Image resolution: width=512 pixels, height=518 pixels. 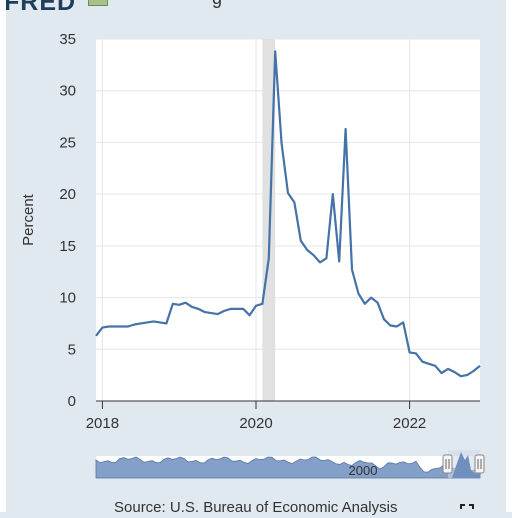 I want to click on navigator-selection-spark, so click(x=466, y=465).